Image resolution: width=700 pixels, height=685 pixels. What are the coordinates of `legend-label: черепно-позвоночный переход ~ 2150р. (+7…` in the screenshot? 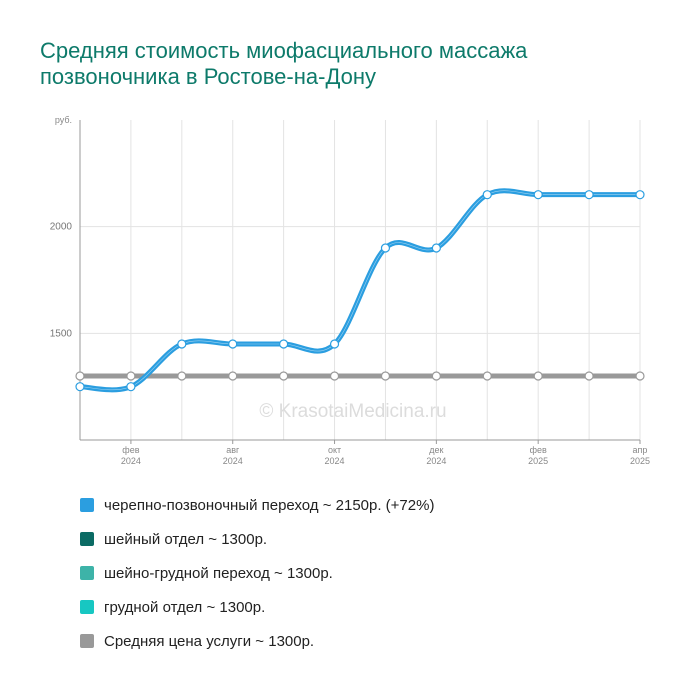 It's located at (269, 505).